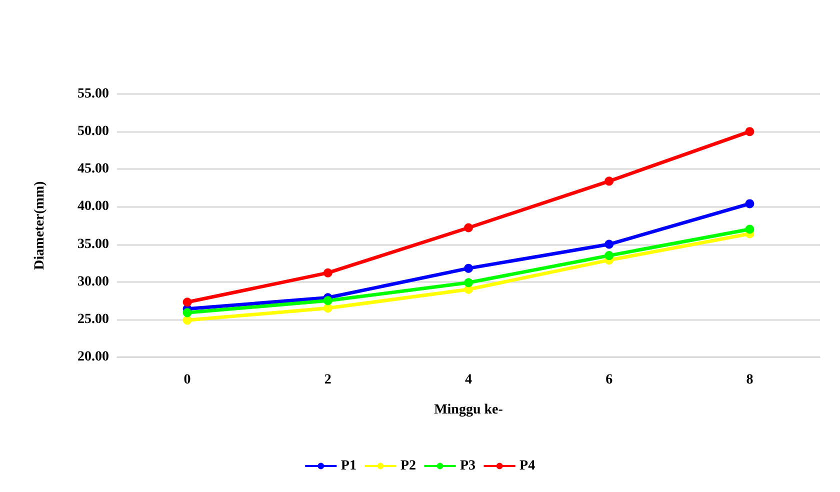 This screenshot has height=492, width=840. What do you see at coordinates (187, 380) in the screenshot?
I see `x-tick-label: 0` at bounding box center [187, 380].